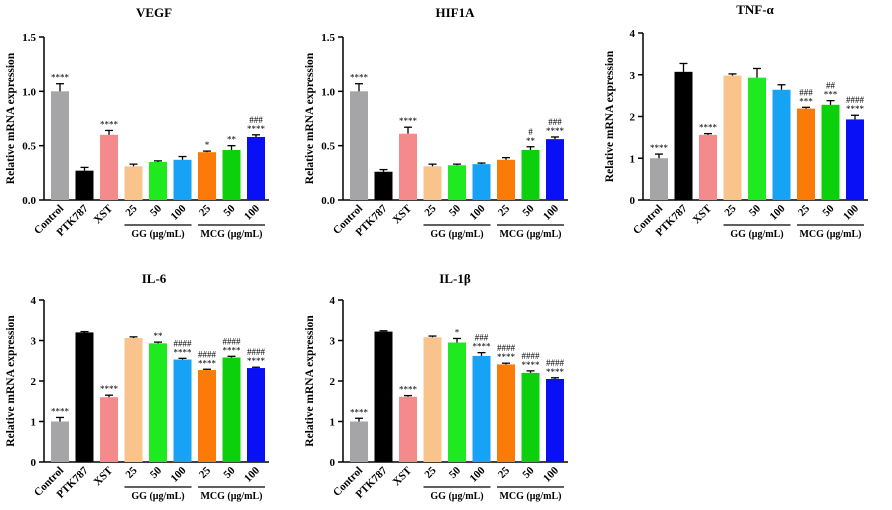  Describe the element at coordinates (29, 92) in the screenshot. I see `y-tick-label: 1.0` at that location.